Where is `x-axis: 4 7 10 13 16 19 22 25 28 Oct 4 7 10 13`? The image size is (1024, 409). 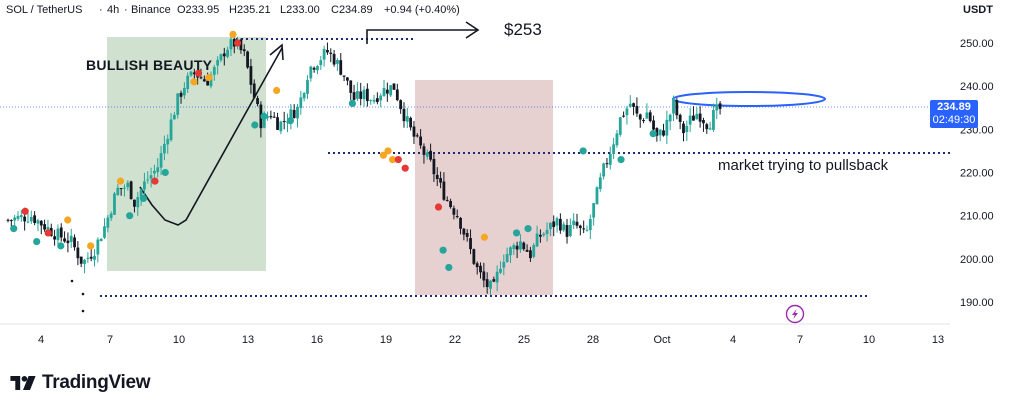 x-axis: 4 7 10 13 16 19 22 25 28 Oct 4 7 10 13 is located at coordinates (491, 340).